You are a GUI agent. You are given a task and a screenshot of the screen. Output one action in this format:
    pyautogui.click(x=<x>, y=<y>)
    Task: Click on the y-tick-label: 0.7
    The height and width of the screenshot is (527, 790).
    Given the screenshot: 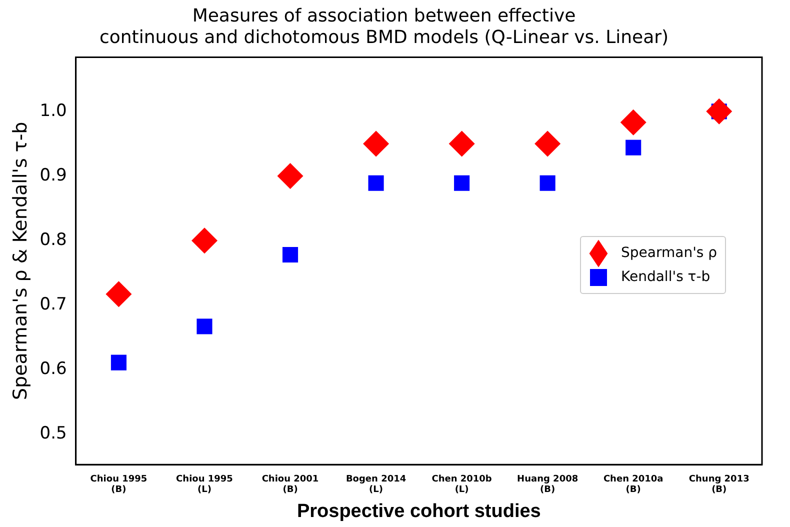 What is the action you would take?
    pyautogui.click(x=53, y=304)
    